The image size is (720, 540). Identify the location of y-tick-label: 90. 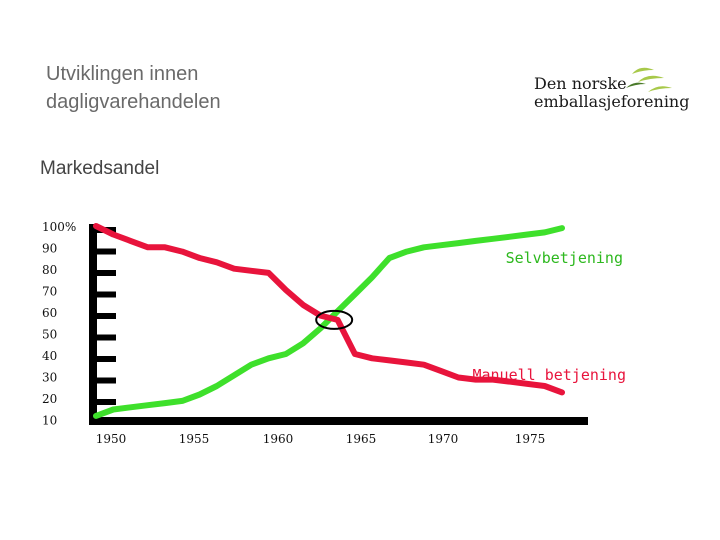
(49, 249).